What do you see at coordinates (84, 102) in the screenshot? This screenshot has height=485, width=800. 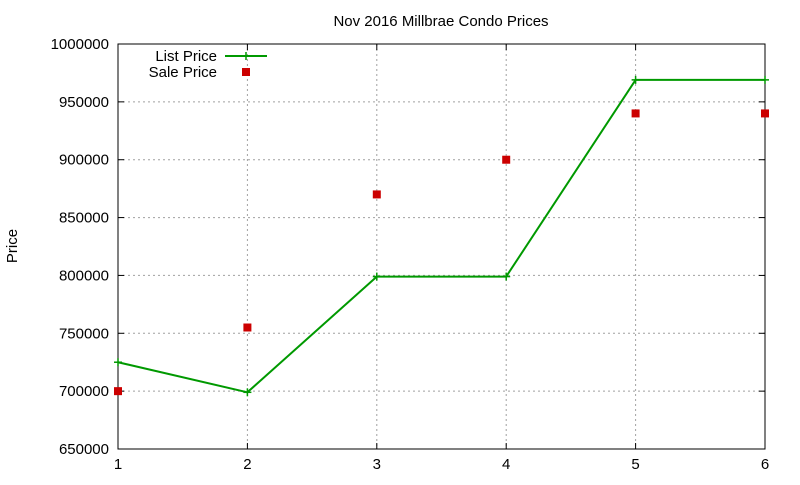 I see `y-tick-label: 950000` at bounding box center [84, 102].